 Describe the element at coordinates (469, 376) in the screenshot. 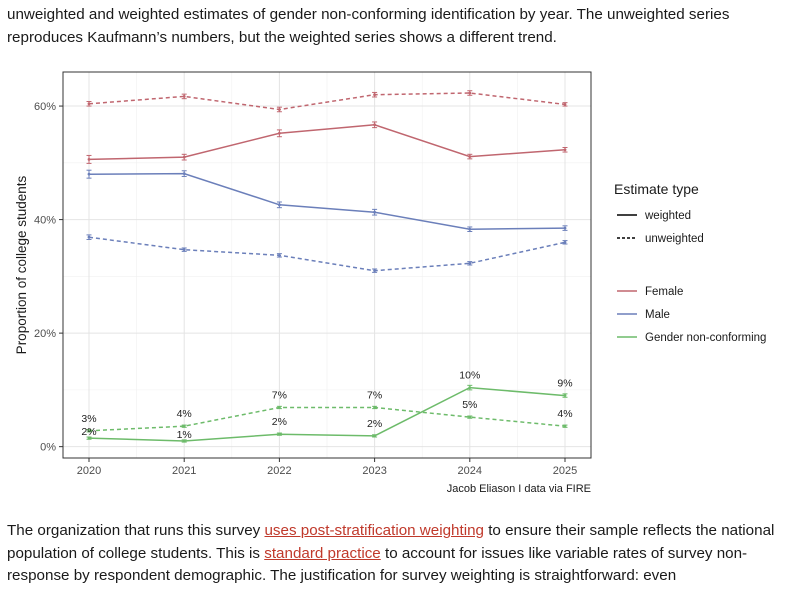

I see `data-label: 10%` at that location.